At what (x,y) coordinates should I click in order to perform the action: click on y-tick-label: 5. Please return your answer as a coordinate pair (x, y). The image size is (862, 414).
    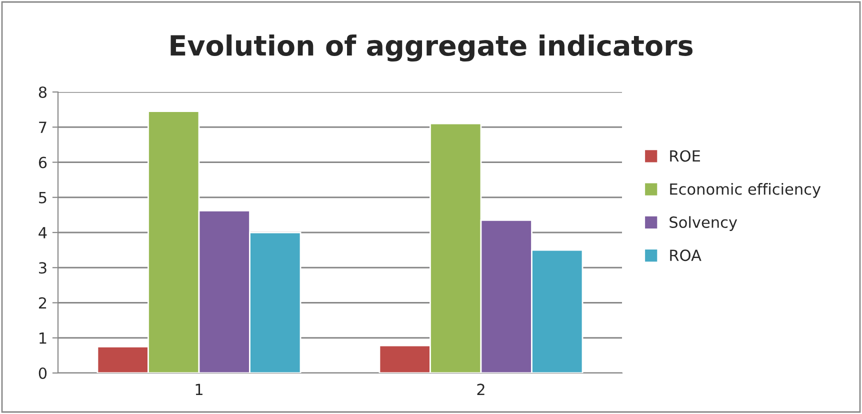
    Looking at the image, I should click on (42, 198).